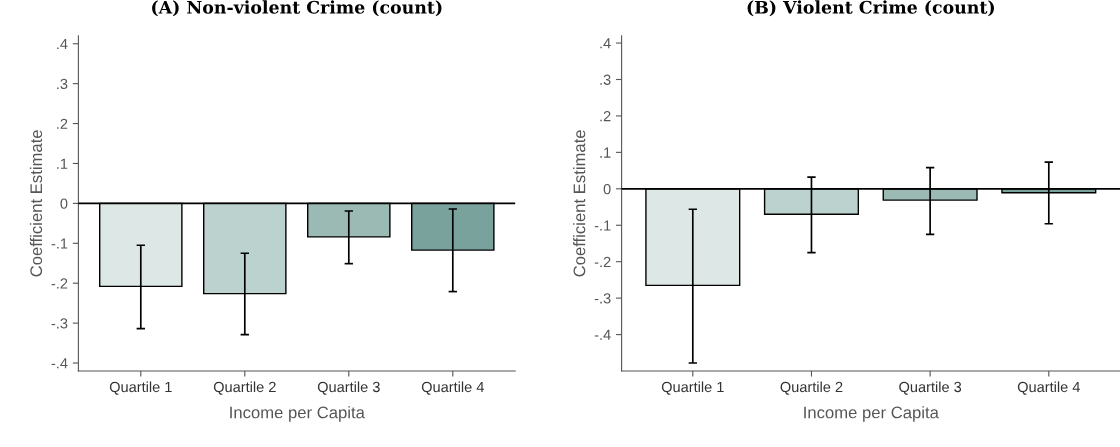  I want to click on chart-title: (A) Non-violent Crime (count), so click(297, 8).